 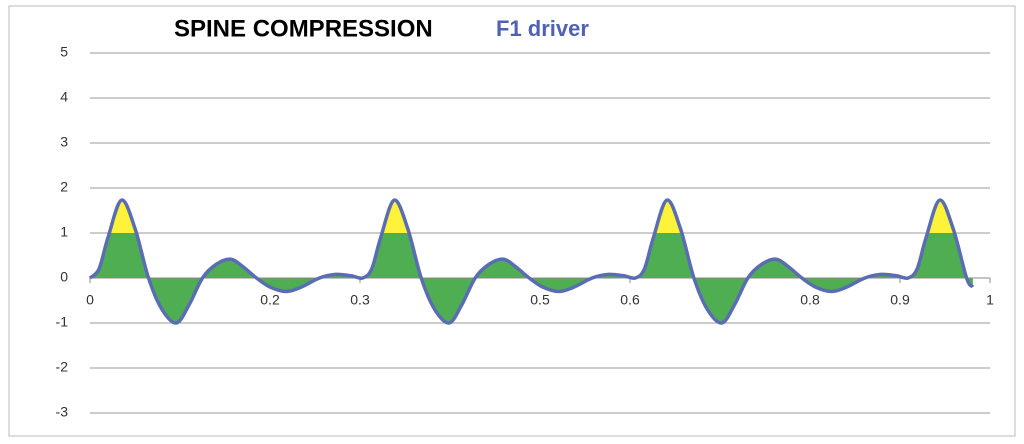 I want to click on y-tick-label: 4, so click(x=64, y=97).